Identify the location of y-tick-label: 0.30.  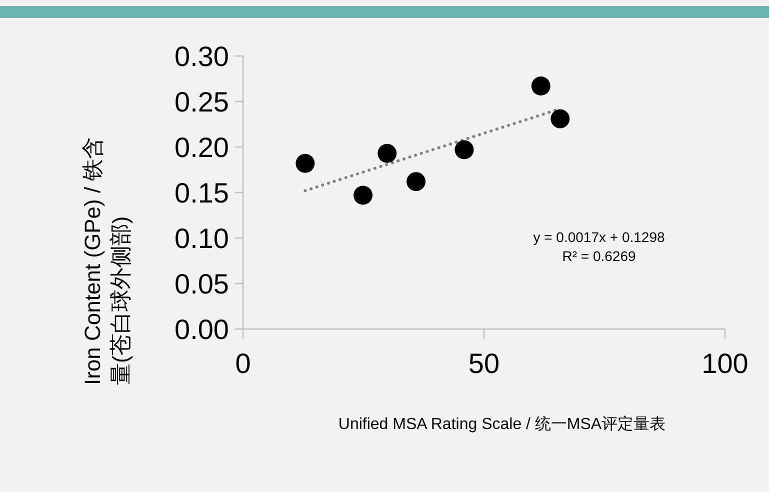
(201, 56).